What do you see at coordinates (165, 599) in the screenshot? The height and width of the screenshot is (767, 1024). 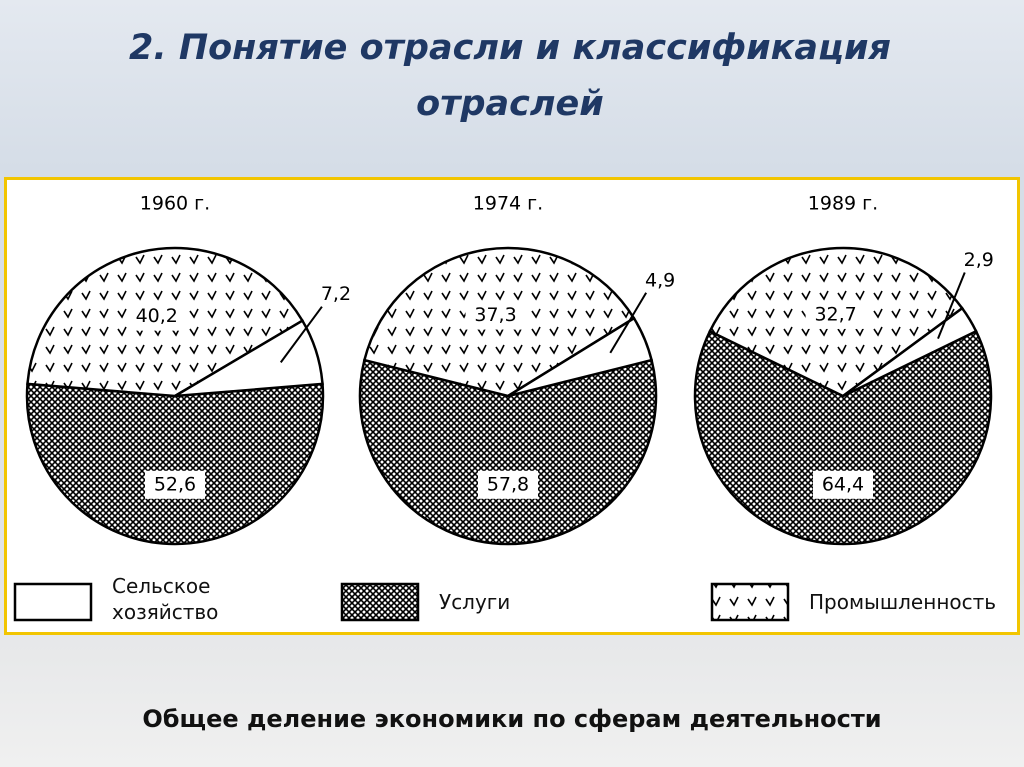 I see `legend-label: Сельское хозяйство` at bounding box center [165, 599].